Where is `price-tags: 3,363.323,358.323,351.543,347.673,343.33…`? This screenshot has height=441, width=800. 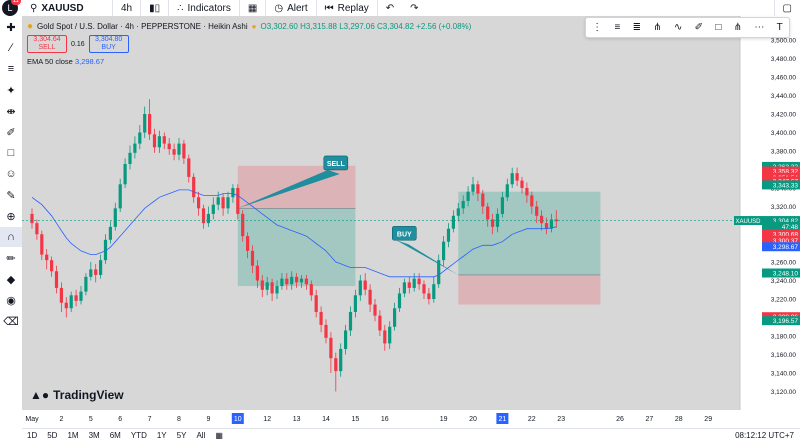
price-tags: 3,363.323,358.323,351.543,347.673,343.33… is located at coordinates (767, 243).